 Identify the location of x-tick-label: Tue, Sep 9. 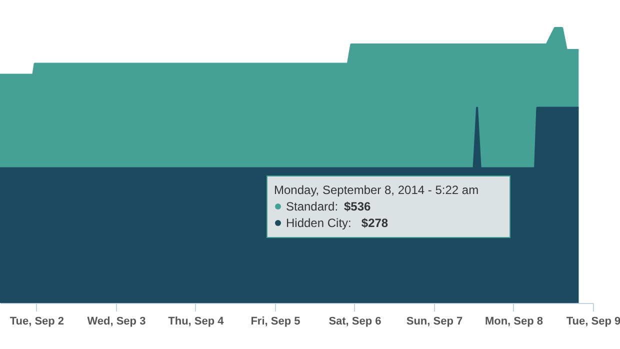
(593, 322).